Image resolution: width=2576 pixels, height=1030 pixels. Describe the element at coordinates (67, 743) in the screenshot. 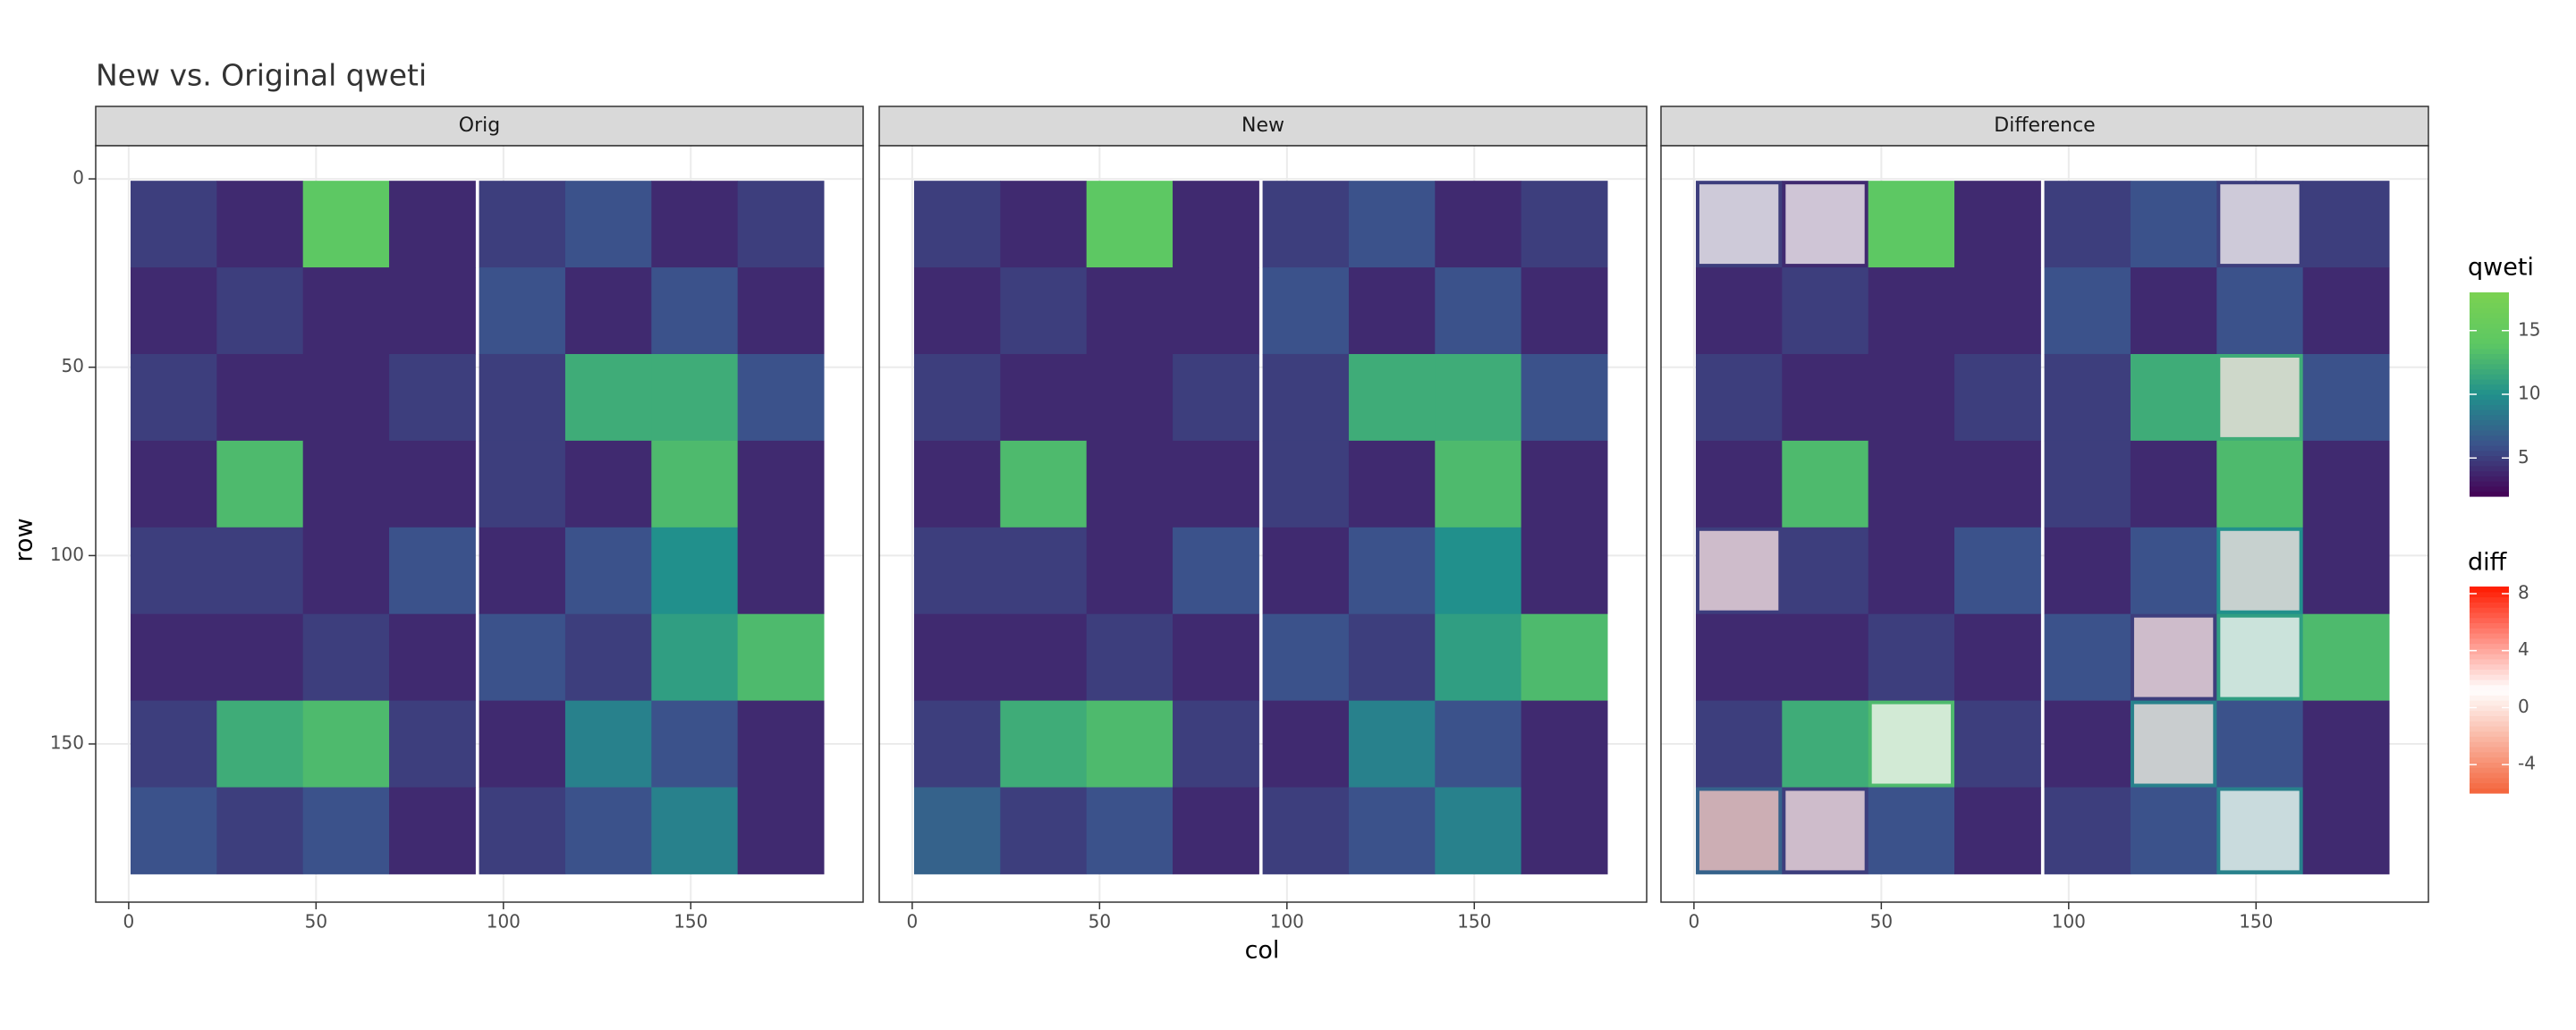

I see `y-tick-label: 150` at that location.